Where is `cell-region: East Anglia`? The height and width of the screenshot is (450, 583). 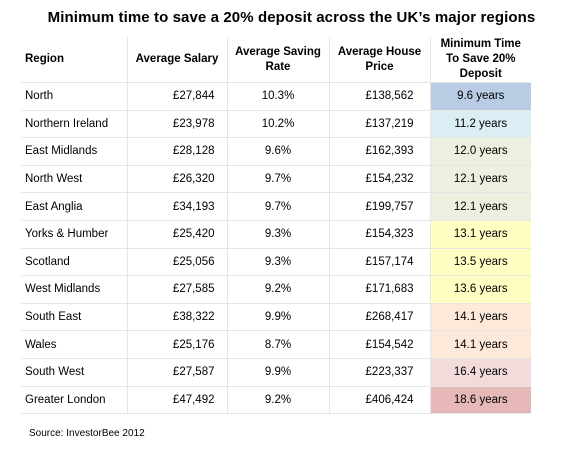 cell-region: East Anglia is located at coordinates (74, 206).